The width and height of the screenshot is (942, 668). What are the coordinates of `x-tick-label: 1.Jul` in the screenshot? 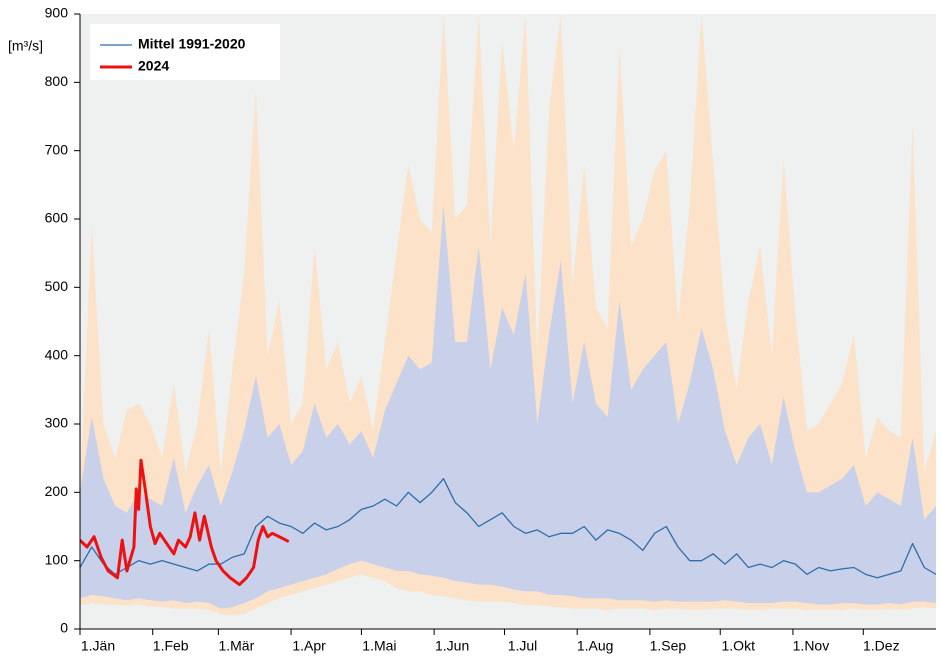 It's located at (523, 646).